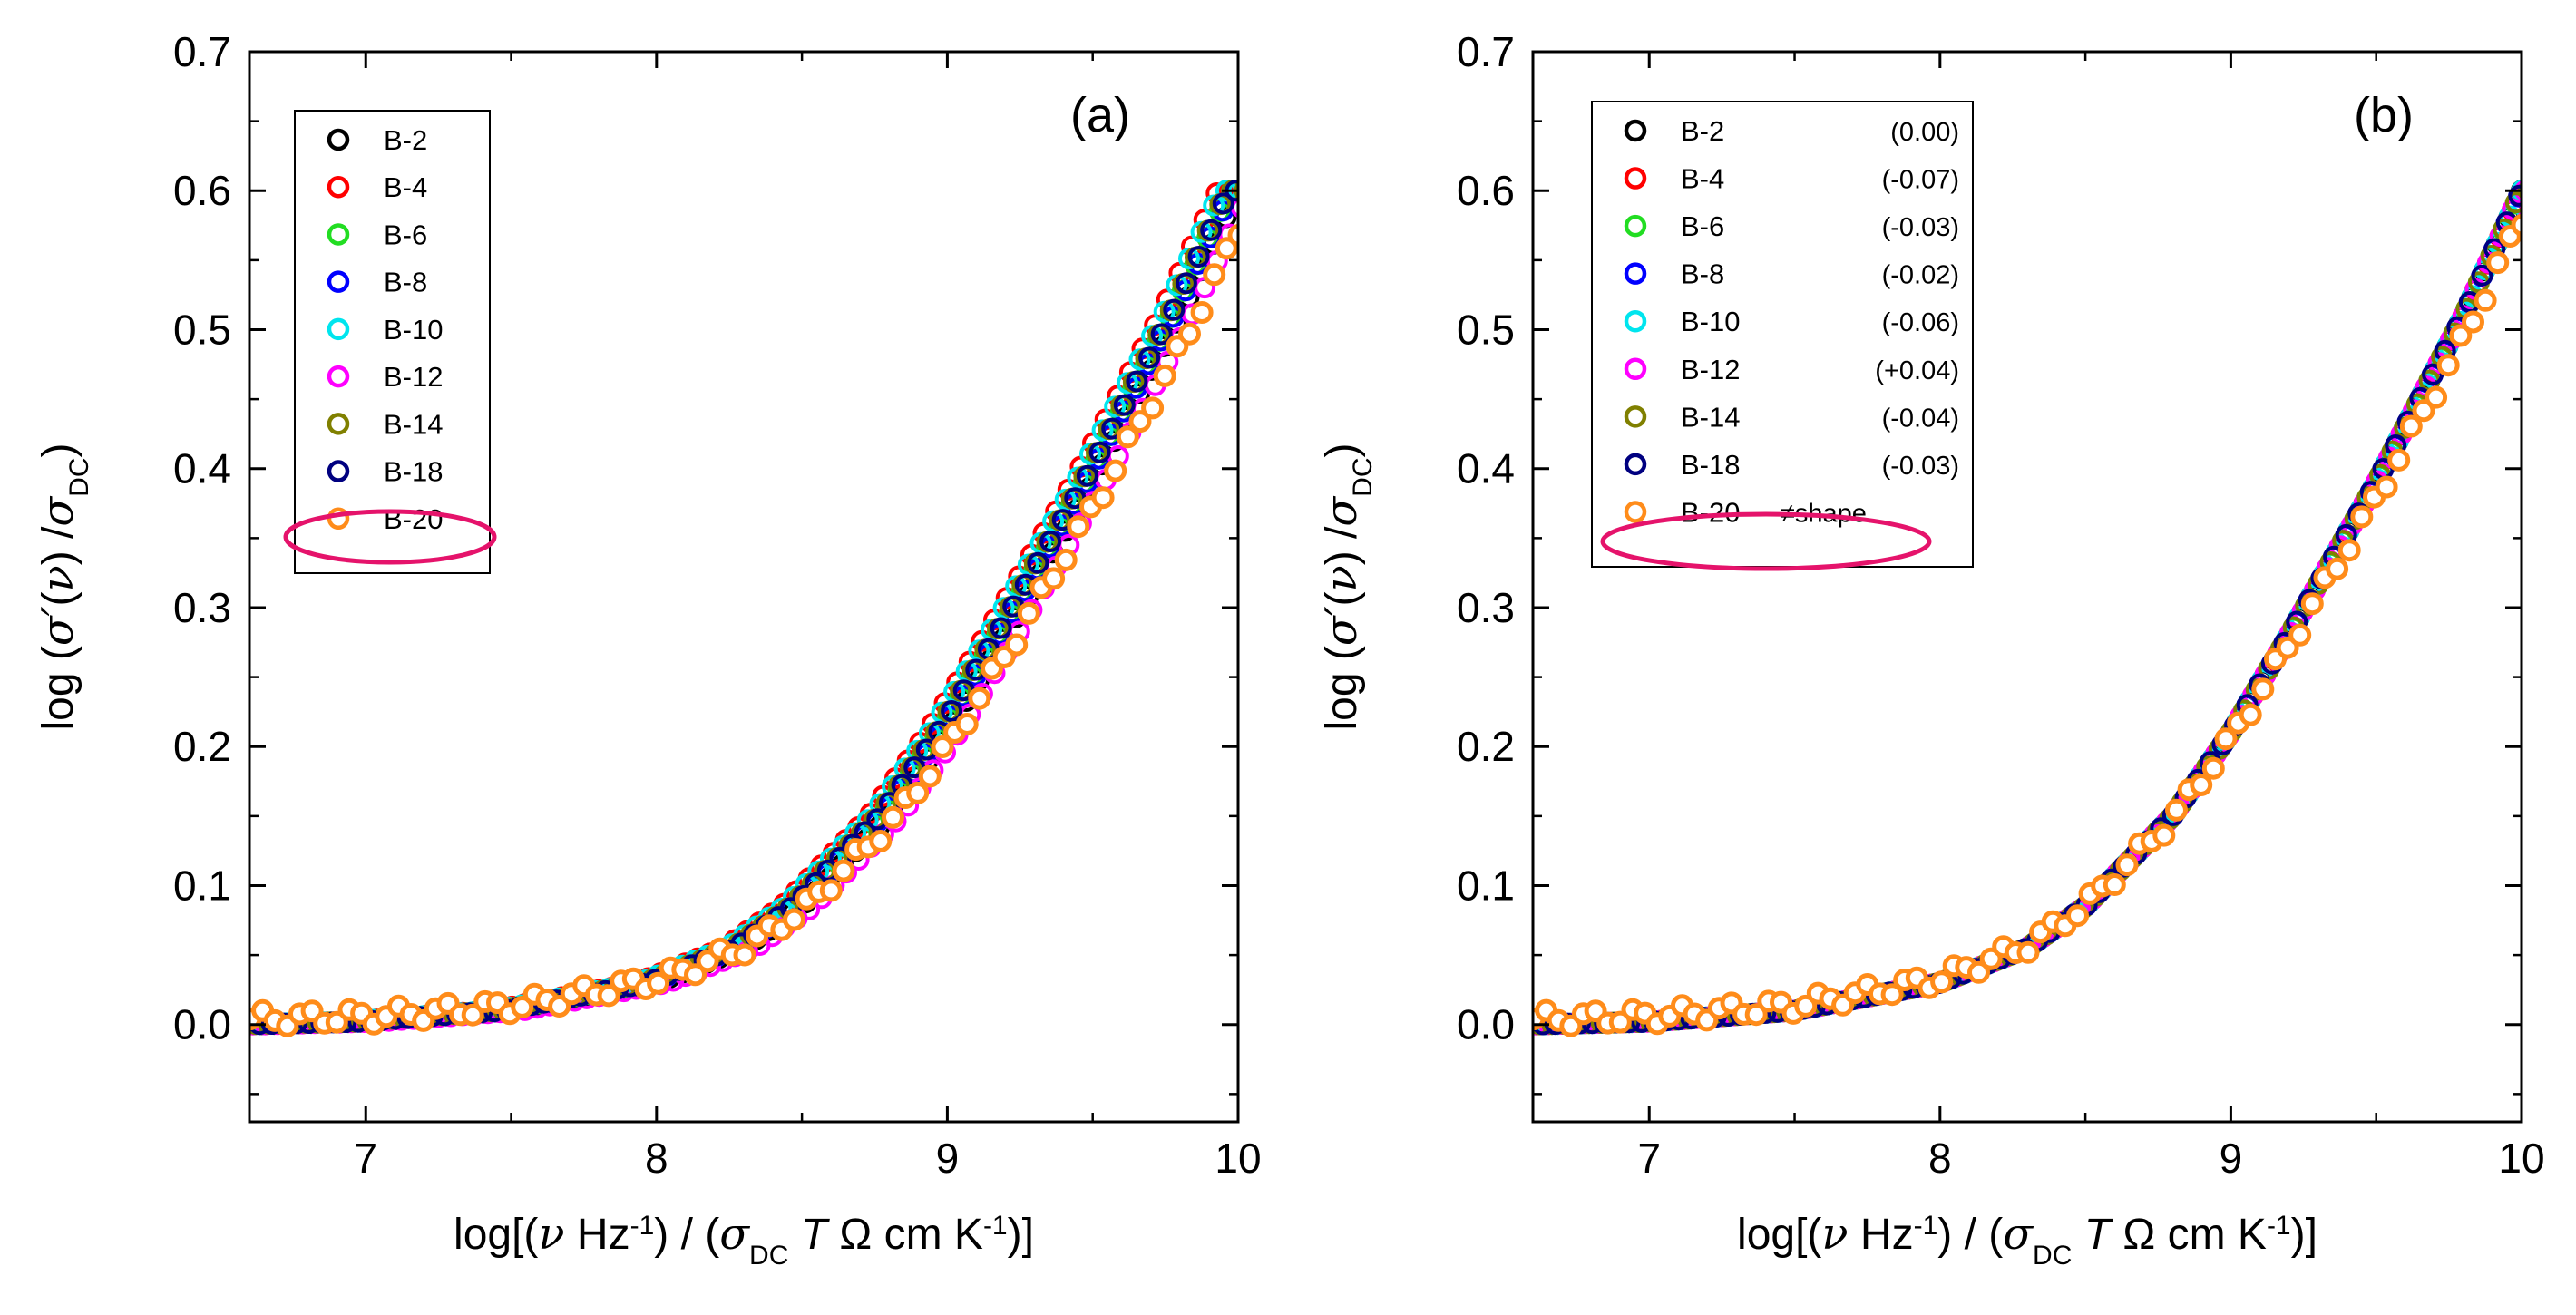 This screenshot has height=1315, width=2576. What do you see at coordinates (2027, 1240) in the screenshot?
I see `x-axis-label: log[(ν Hz-1) / (σDC T Ω cm K-1)]` at bounding box center [2027, 1240].